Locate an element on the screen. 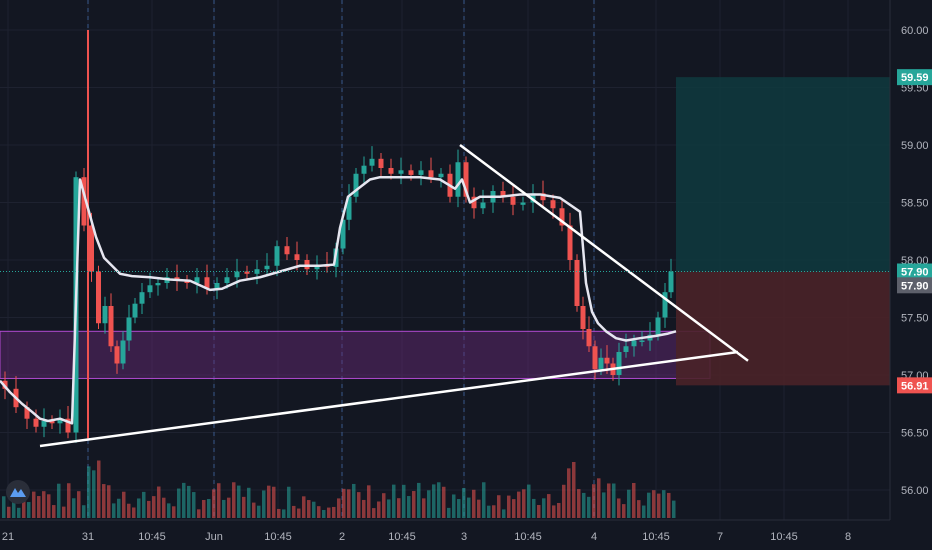 Image resolution: width=932 pixels, height=550 pixels. ascending-trendline is located at coordinates (389, 399).